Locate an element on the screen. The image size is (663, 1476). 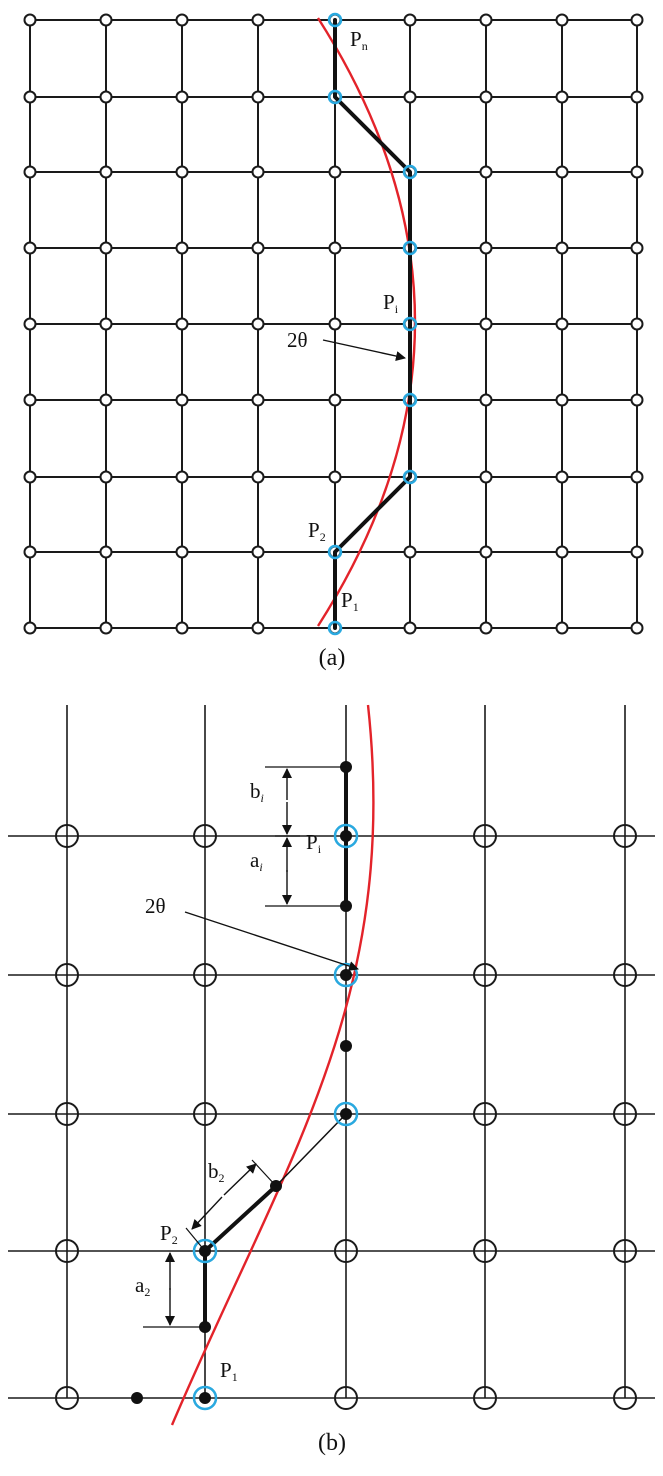
hl-b3 is located at coordinates (346, 1114).